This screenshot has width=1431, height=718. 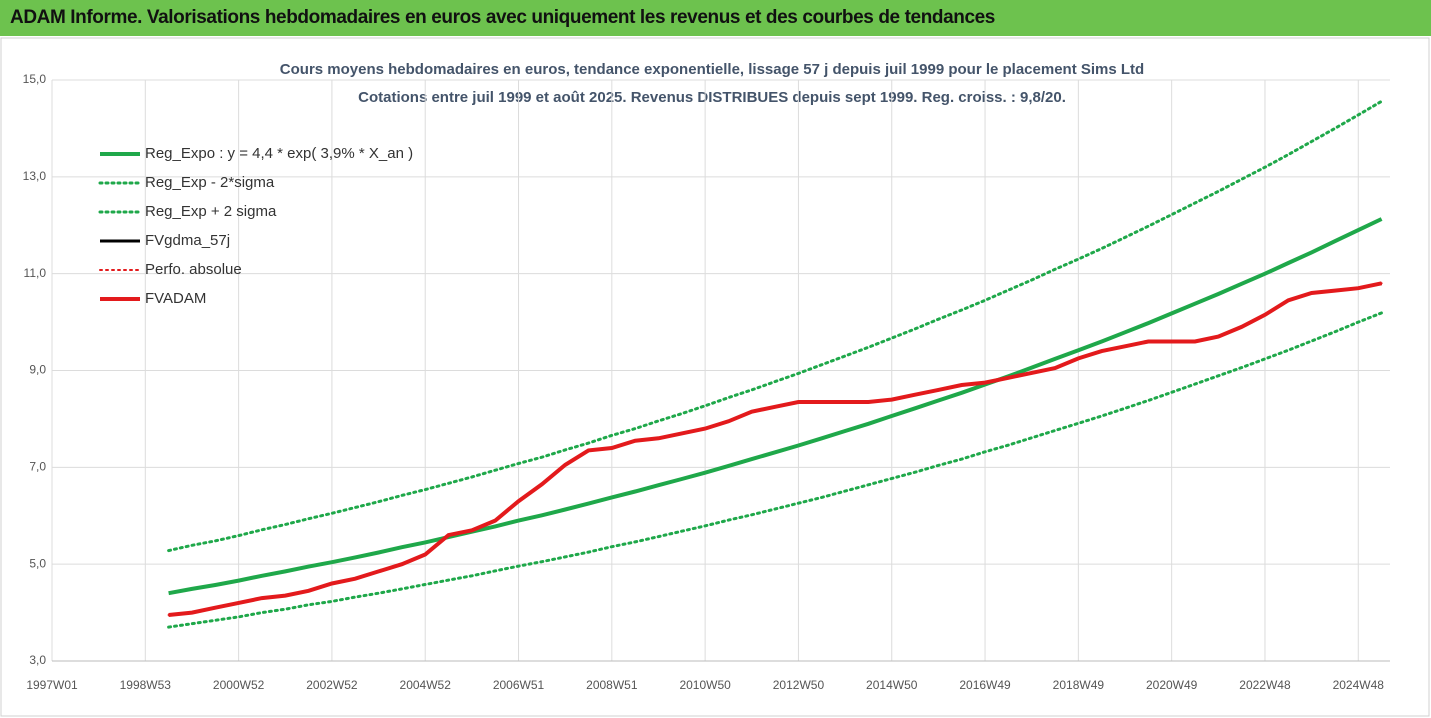 I want to click on y-tick-label: 7,0, so click(x=37, y=467).